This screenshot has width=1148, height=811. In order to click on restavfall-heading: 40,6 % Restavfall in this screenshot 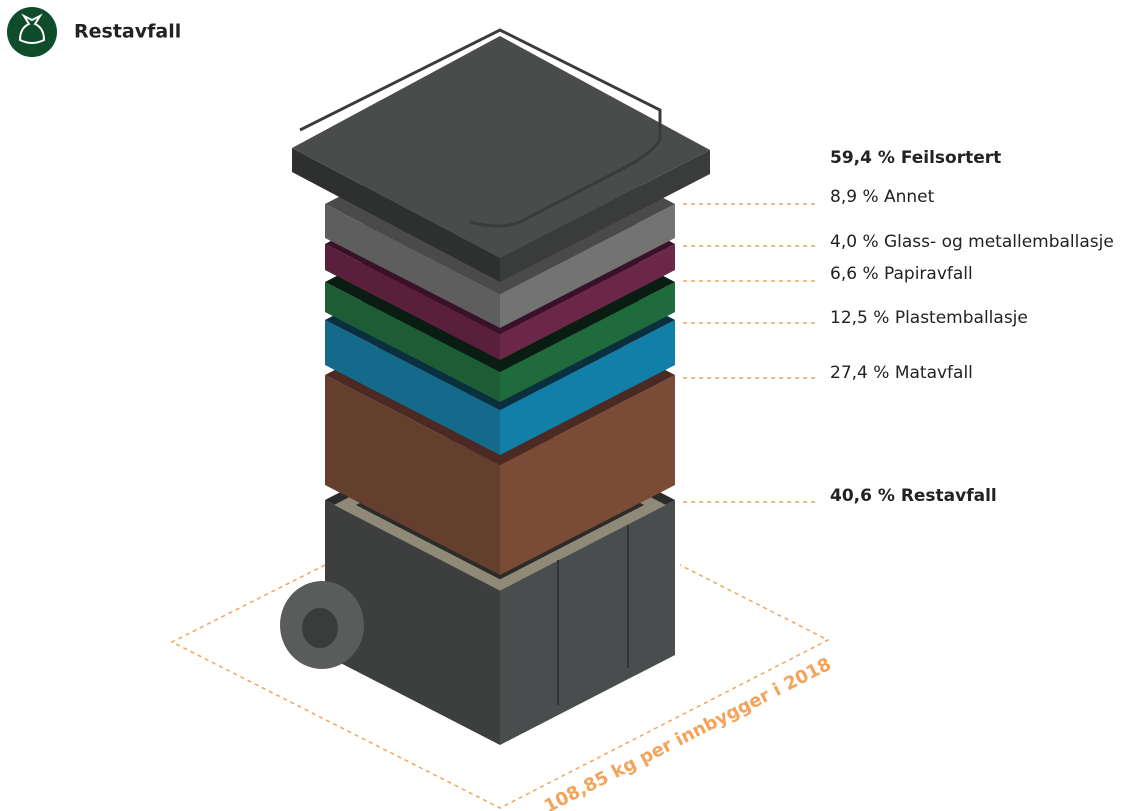, I will do `click(913, 496)`.